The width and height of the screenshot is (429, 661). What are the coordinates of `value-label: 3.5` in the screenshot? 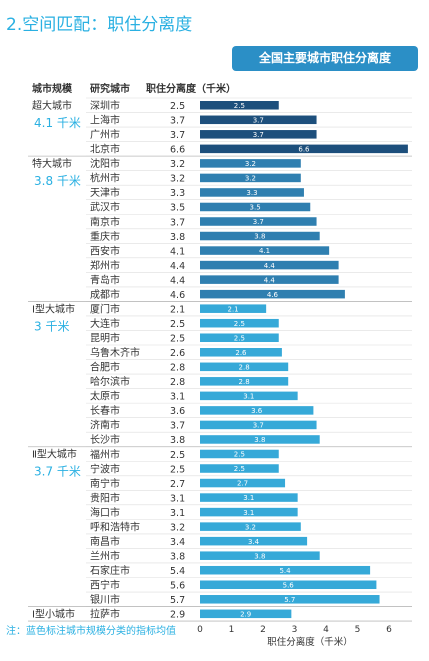 It's located at (177, 208).